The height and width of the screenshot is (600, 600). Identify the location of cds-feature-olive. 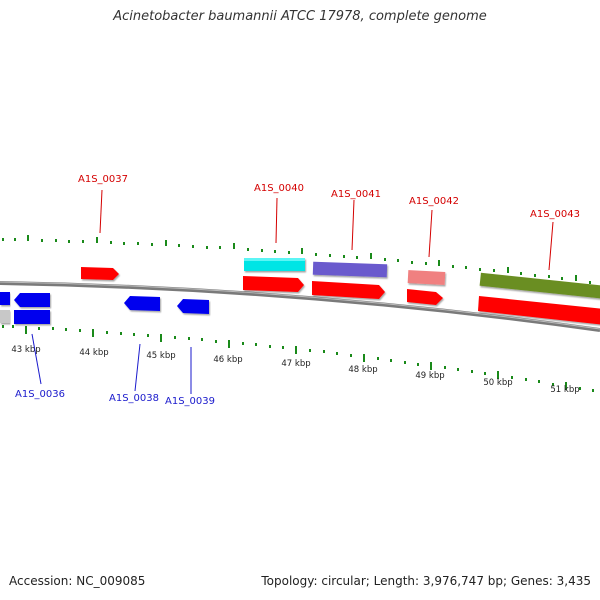
(539, 285).